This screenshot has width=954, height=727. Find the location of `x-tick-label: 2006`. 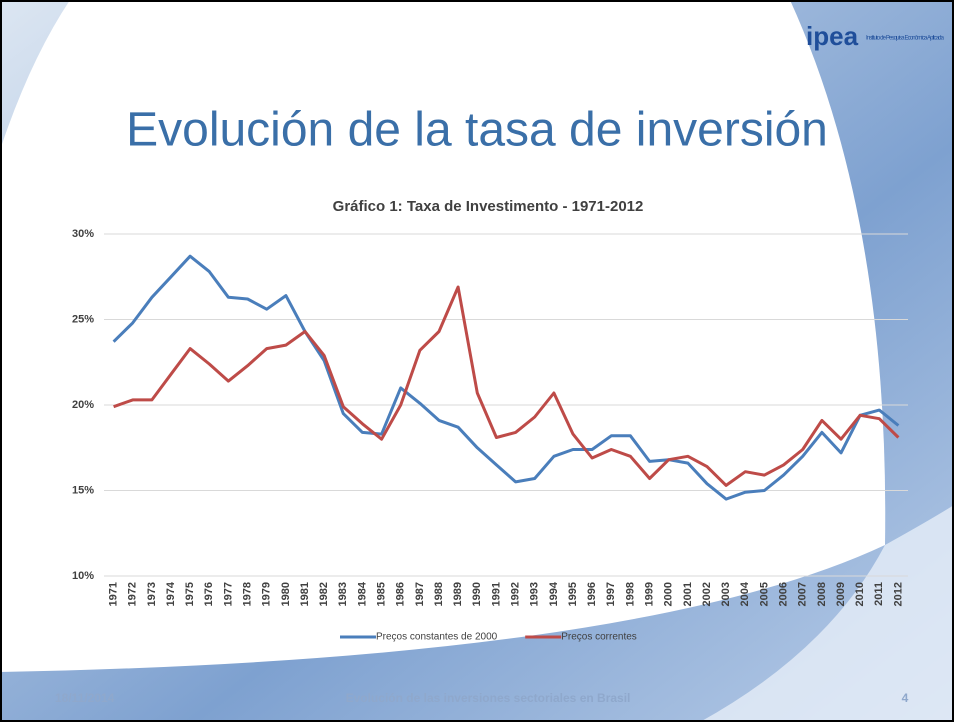

x-tick-label: 2006 is located at coordinates (783, 594).